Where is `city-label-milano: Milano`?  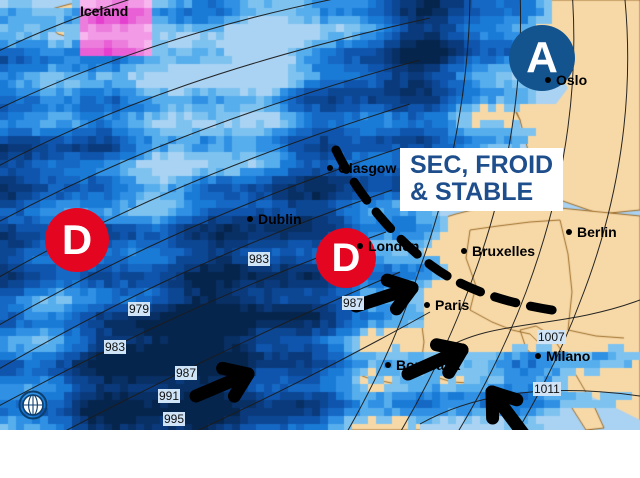 city-label-milano: Milano is located at coordinates (562, 356).